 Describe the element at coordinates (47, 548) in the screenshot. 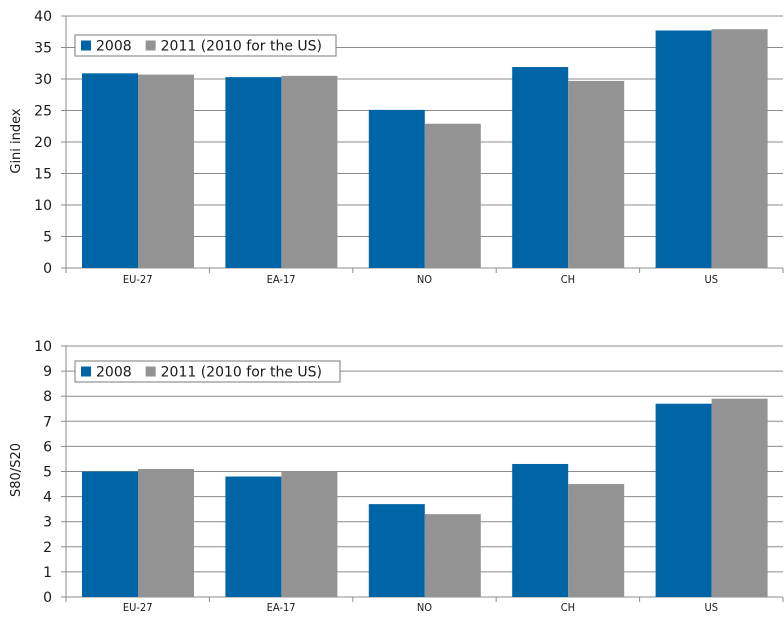

I see `y-tick-label: 2` at that location.